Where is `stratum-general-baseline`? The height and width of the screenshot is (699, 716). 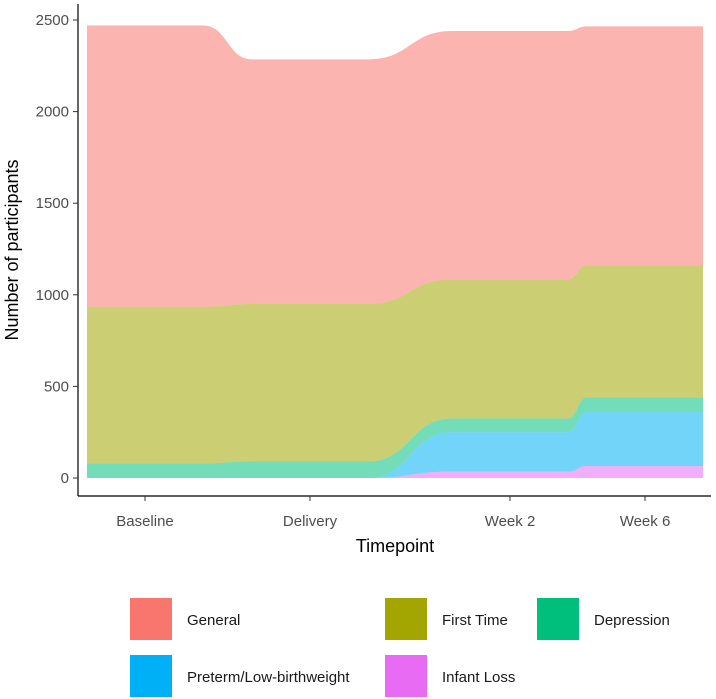 stratum-general-baseline is located at coordinates (145, 166).